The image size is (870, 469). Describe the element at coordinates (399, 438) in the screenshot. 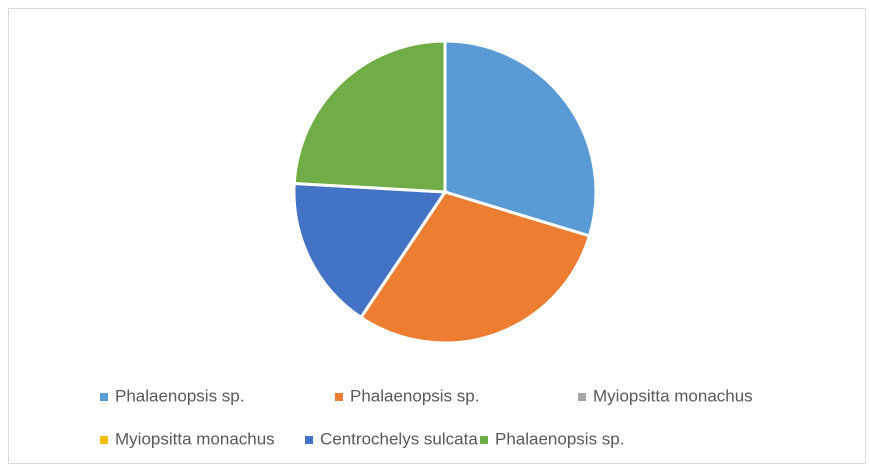

I see `legend-label: Centrochelys sulcata` at that location.